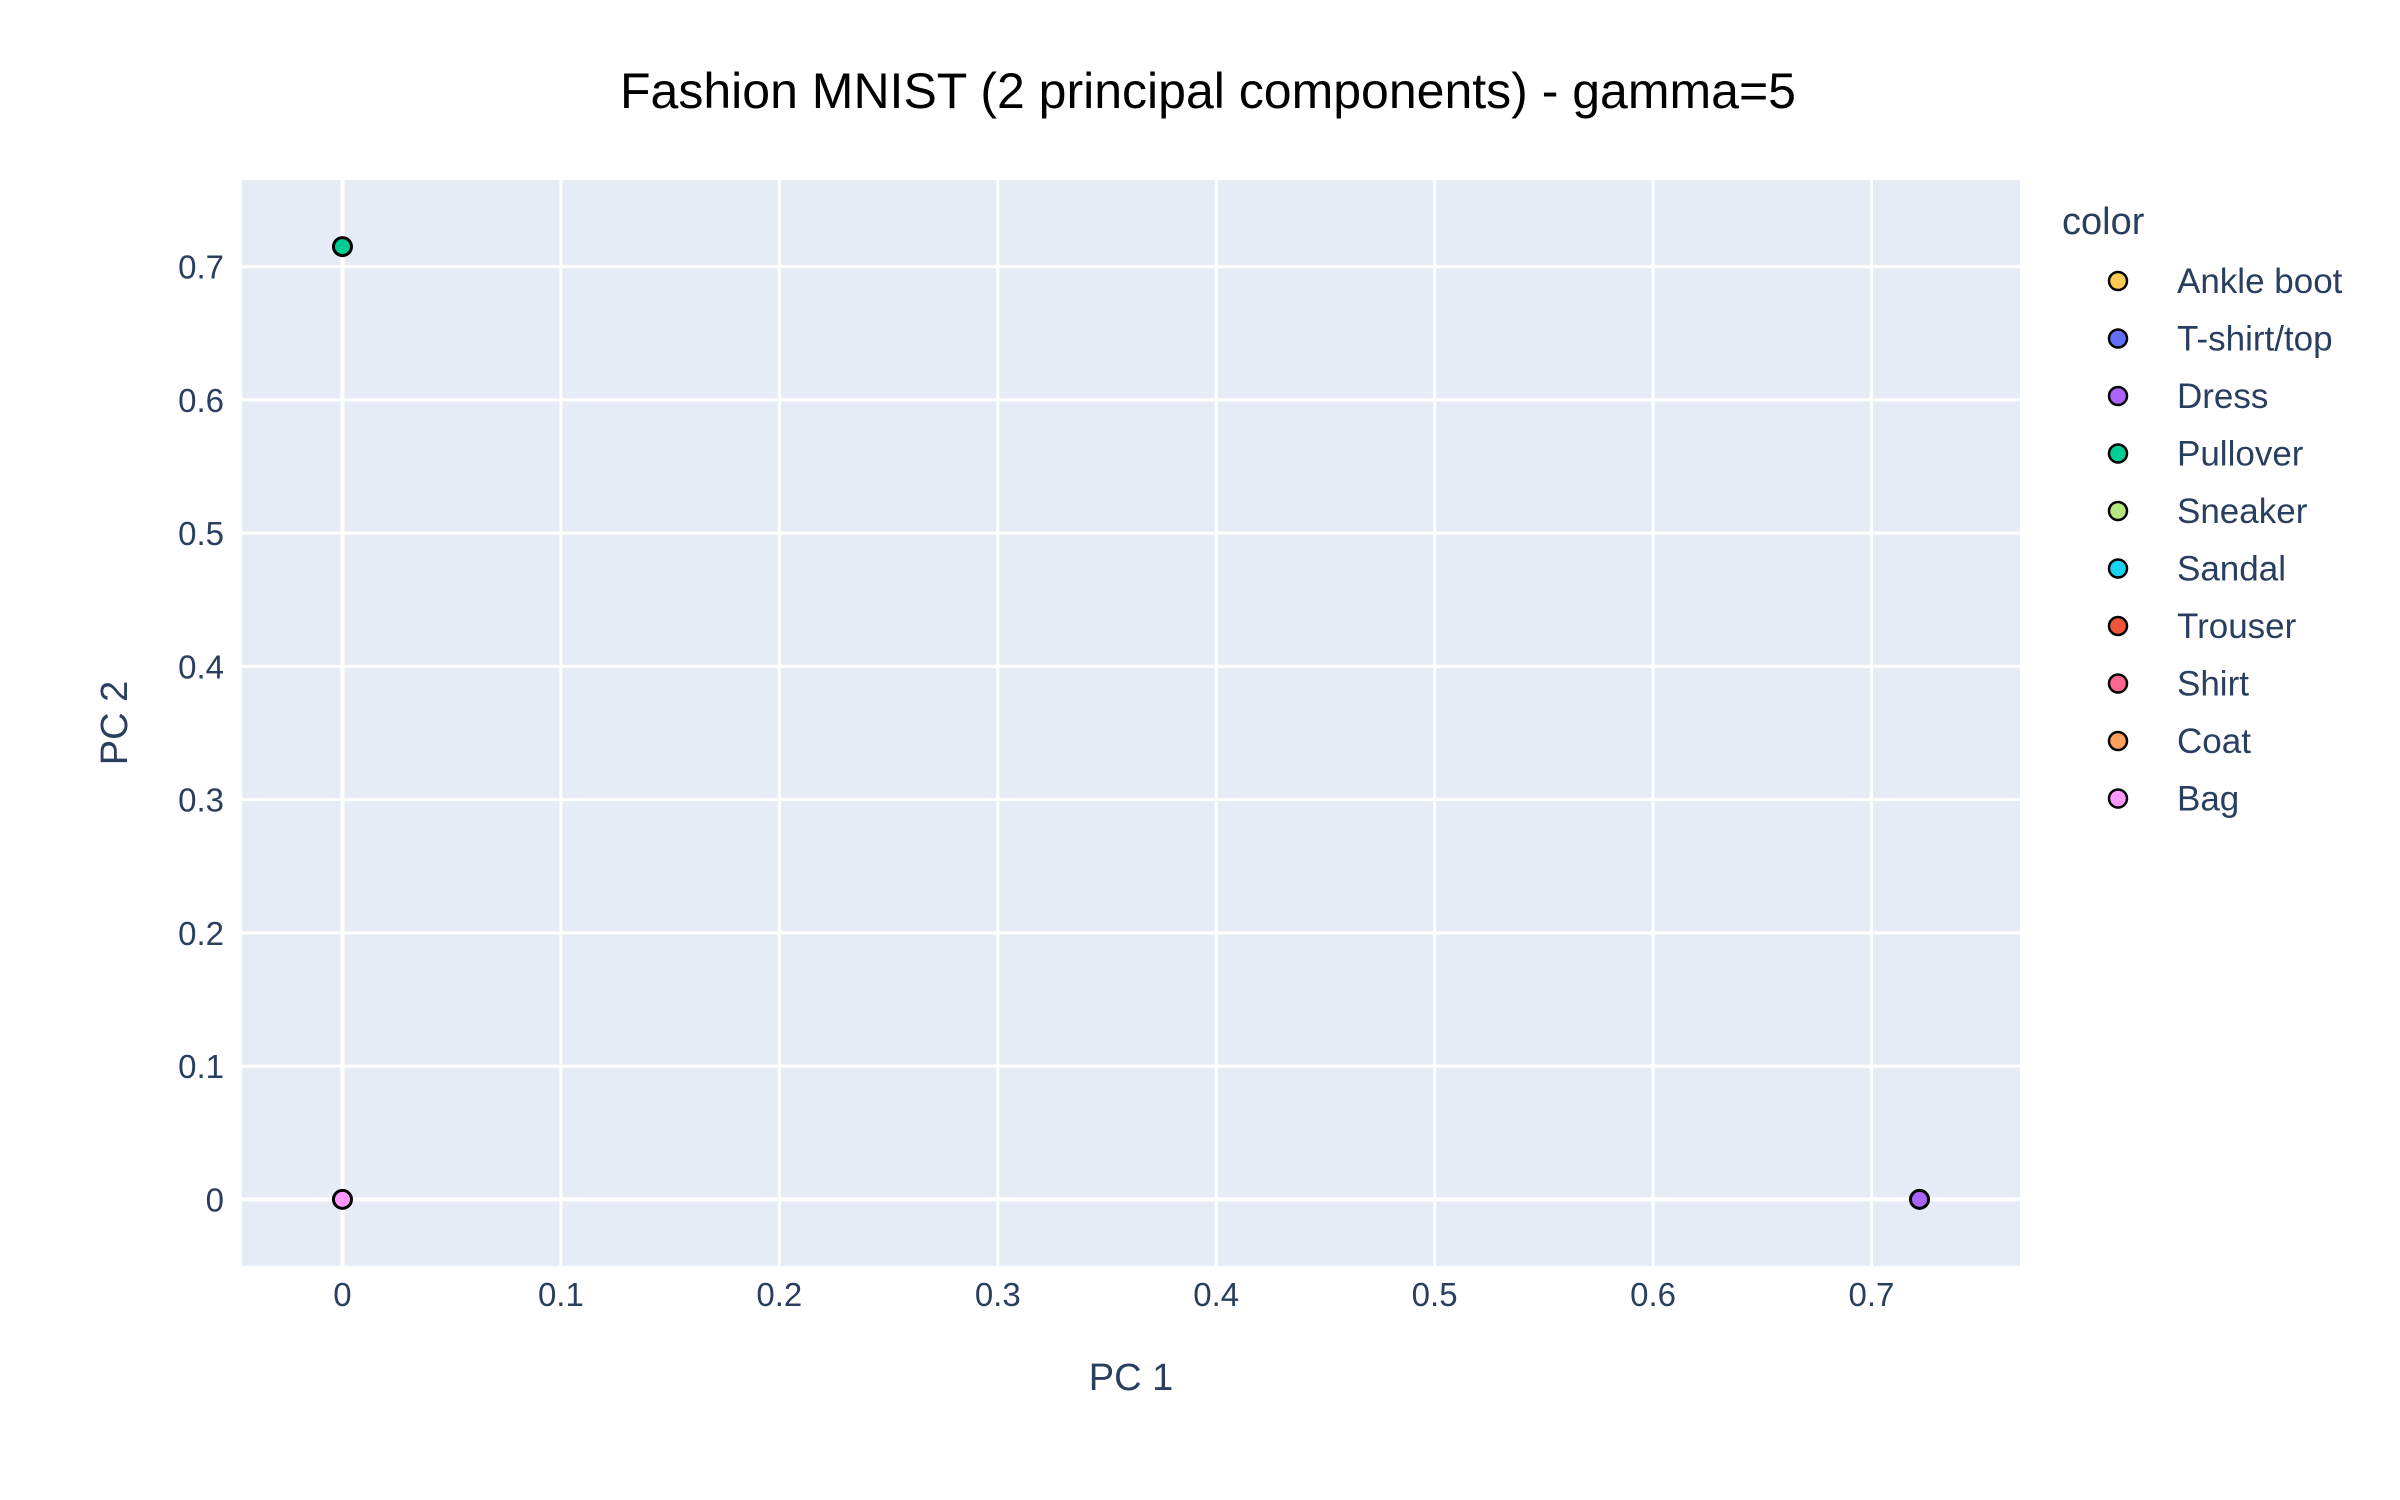 The height and width of the screenshot is (1500, 2400). I want to click on x-tick-label: 0.6, so click(1653, 1294).